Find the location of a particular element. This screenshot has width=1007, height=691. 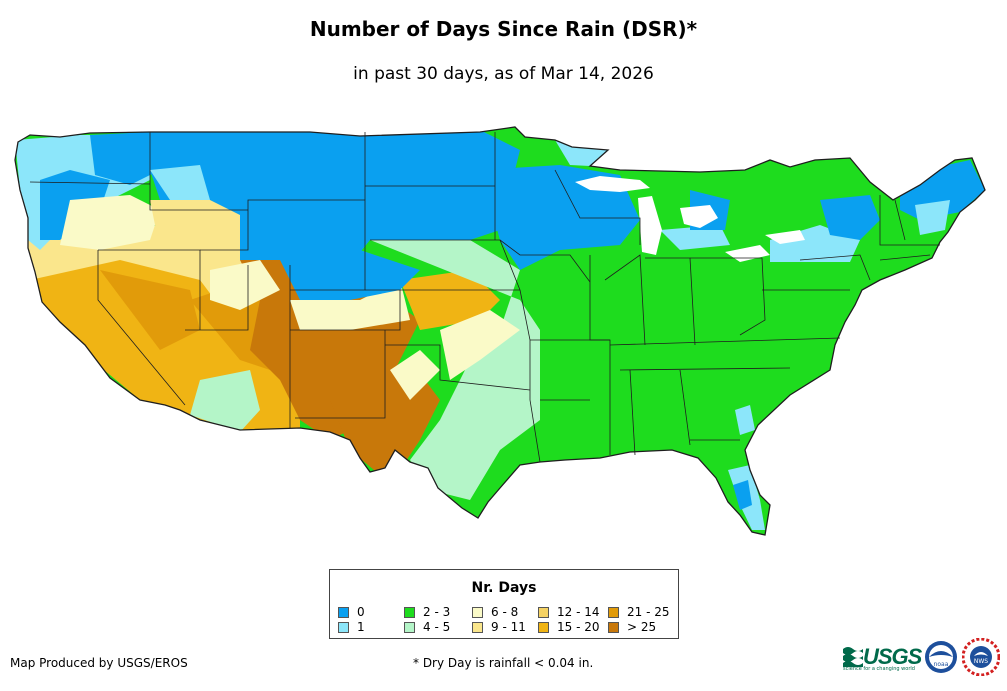

usgs-tagline: science for a changing world is located at coordinates (879, 669).